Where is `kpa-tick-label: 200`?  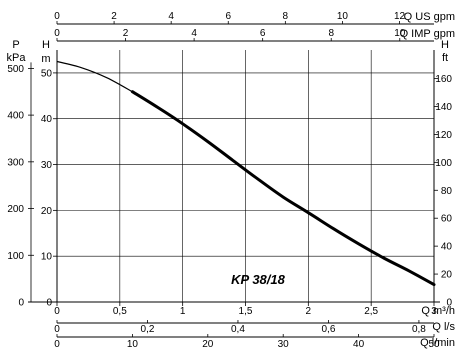 kpa-tick-label: 200 is located at coordinates (15, 209).